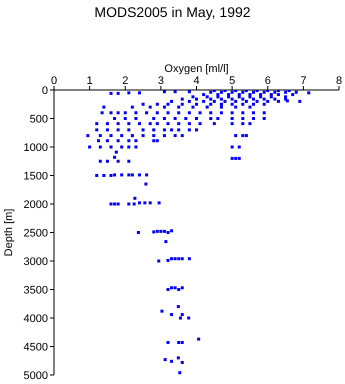  What do you see at coordinates (36, 318) in the screenshot?
I see `y-tick-label: 4000` at bounding box center [36, 318].